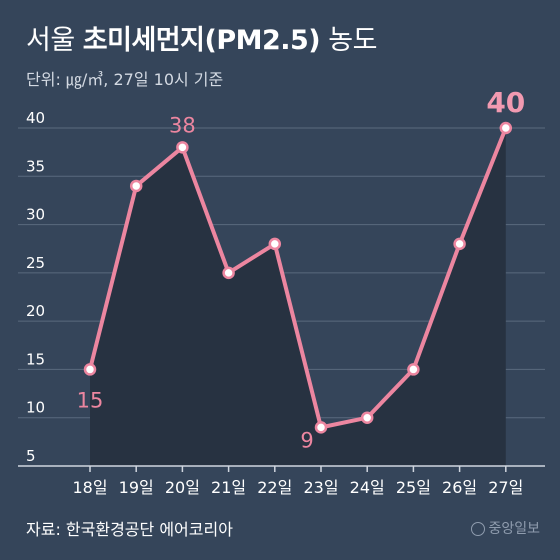  What do you see at coordinates (367, 487) in the screenshot?
I see `x-tick-label: 24일` at bounding box center [367, 487].